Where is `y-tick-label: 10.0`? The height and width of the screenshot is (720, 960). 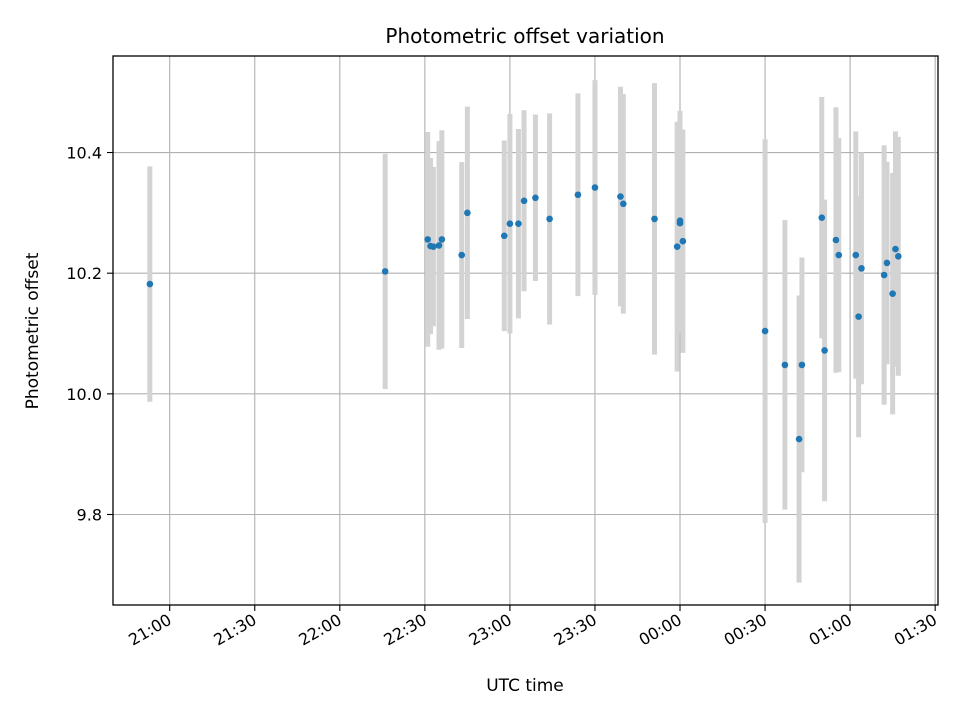
y-tick-label: 10.0 is located at coordinates (84, 394).